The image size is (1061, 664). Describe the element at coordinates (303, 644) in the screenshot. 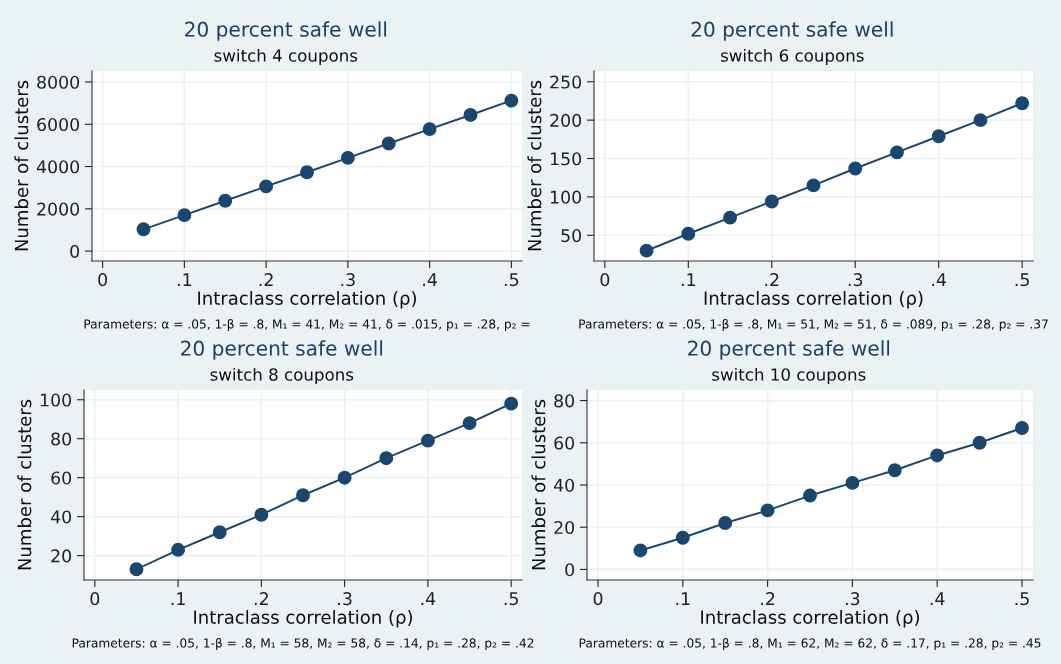

I see `text: Parameters: α = .05, 1-β = .8, M₁ = 58, M₂ = 58, δ = .14, p₁ = .28, p₂ = .42` at that location.